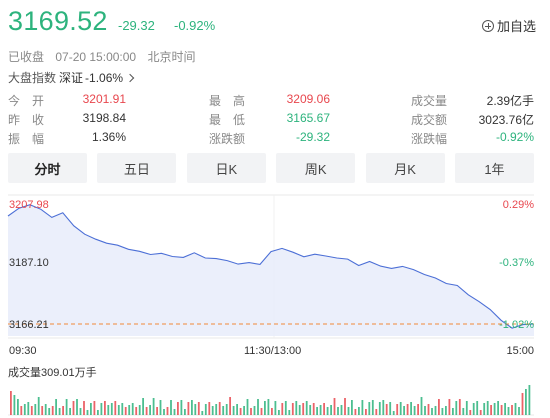 The width and height of the screenshot is (550, 418). I want to click on stats-row: 昨 收 3198.84 最 低 3165.67 成交额 3023.76亿, so click(271, 120).